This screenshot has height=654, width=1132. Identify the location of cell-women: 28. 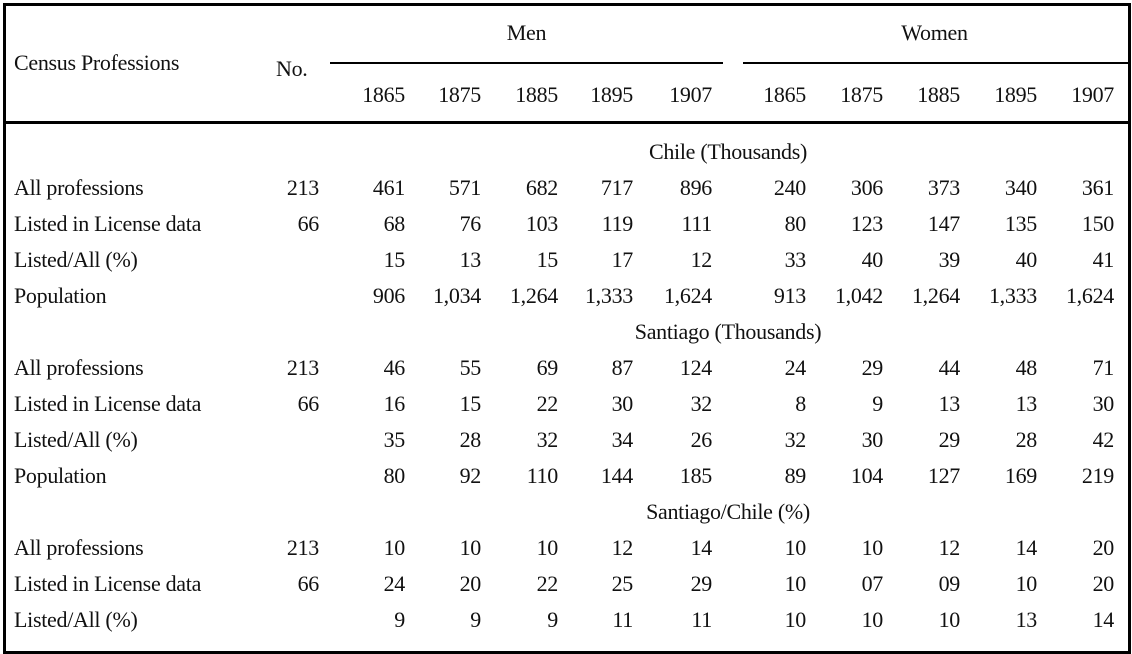
(1026, 439).